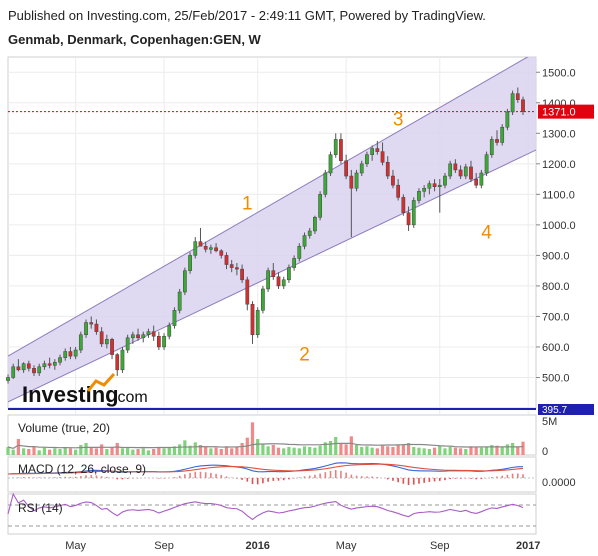 Image resolution: width=598 pixels, height=556 pixels. Describe the element at coordinates (556, 256) in the screenshot. I see `price-tick-label: 900.0` at that location.